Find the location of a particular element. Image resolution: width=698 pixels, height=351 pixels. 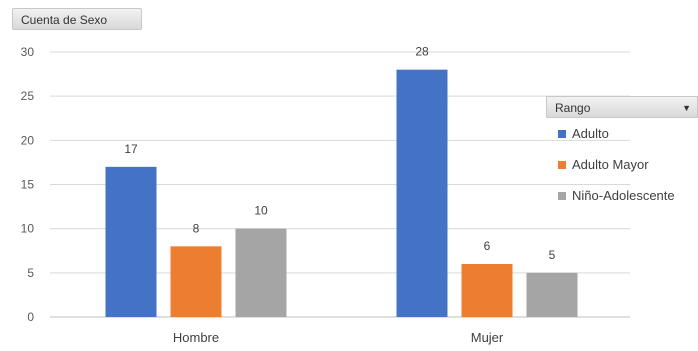

legend-label: Adulto is located at coordinates (590, 133).